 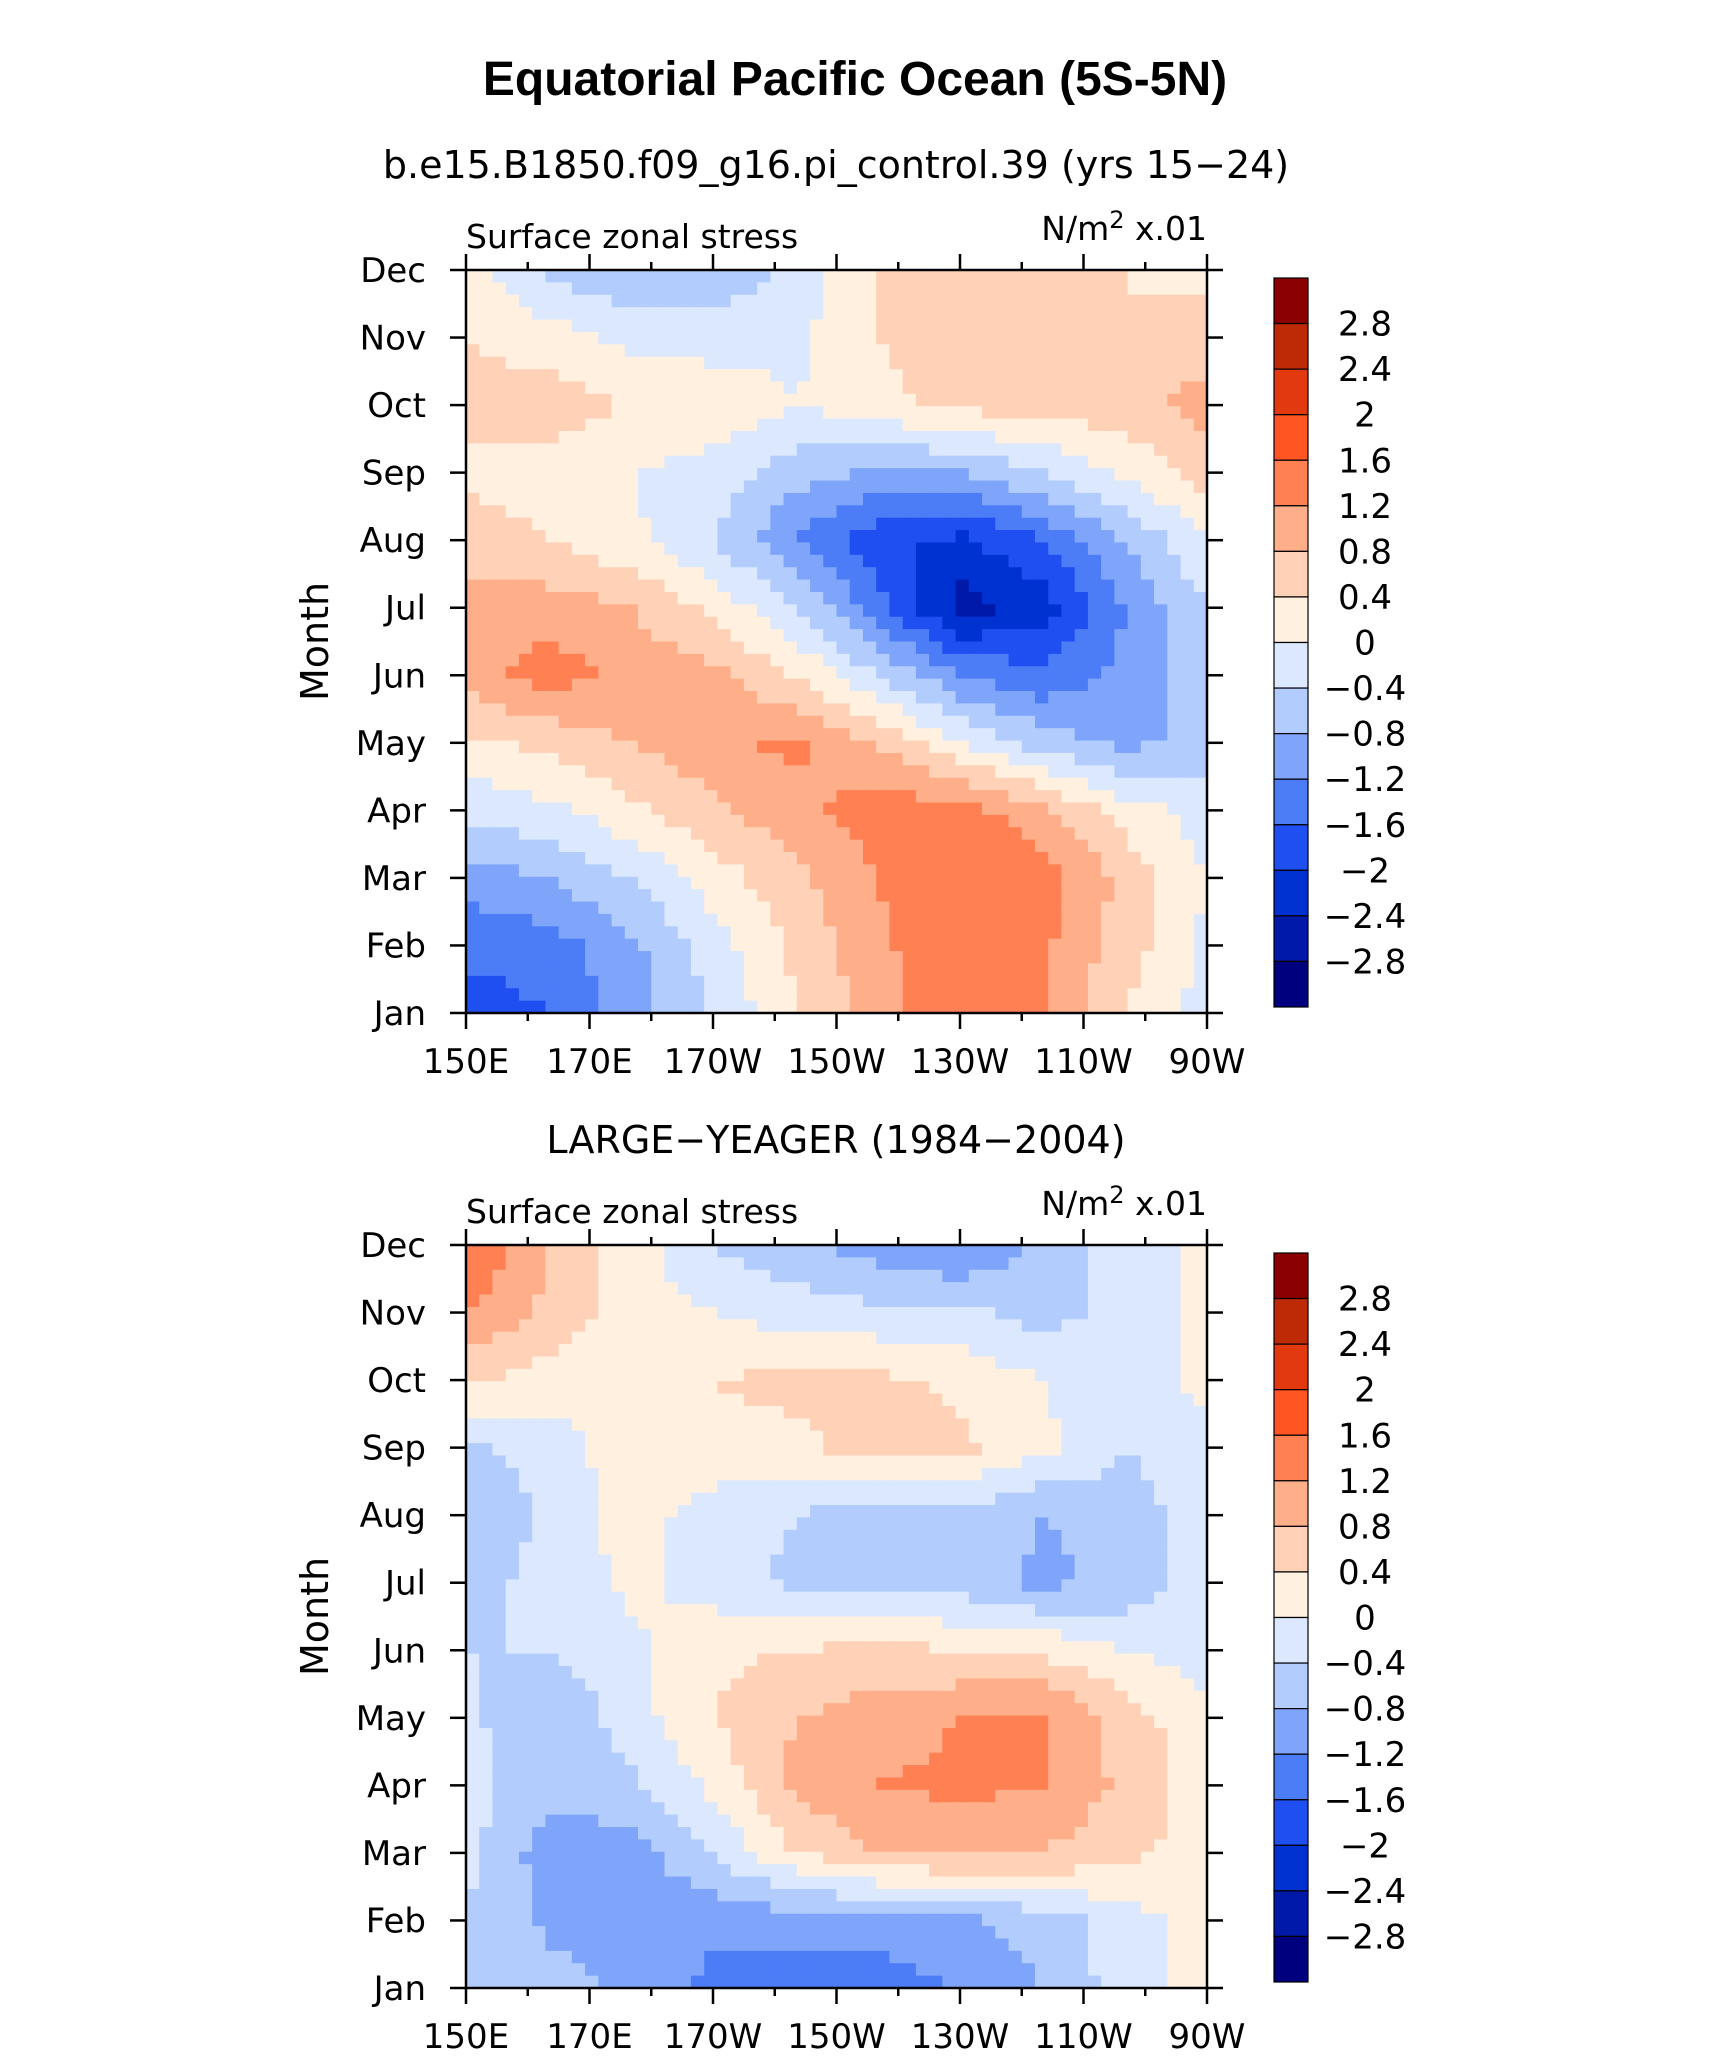 I want to click on colorbar-label: −1.6, so click(x=1365, y=826).